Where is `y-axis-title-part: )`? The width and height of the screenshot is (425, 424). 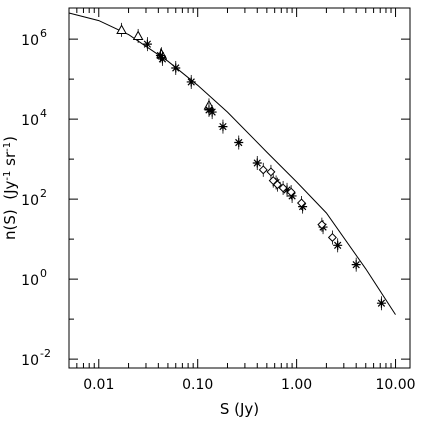
y-axis-title-part: ) is located at coordinates (10, 139).